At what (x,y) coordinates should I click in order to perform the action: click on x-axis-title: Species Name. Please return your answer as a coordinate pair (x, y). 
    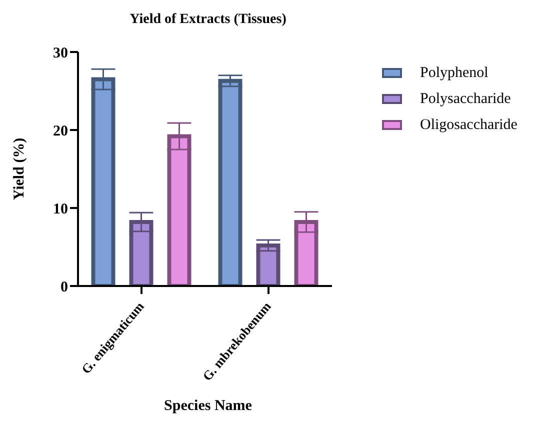
    Looking at the image, I should click on (208, 406).